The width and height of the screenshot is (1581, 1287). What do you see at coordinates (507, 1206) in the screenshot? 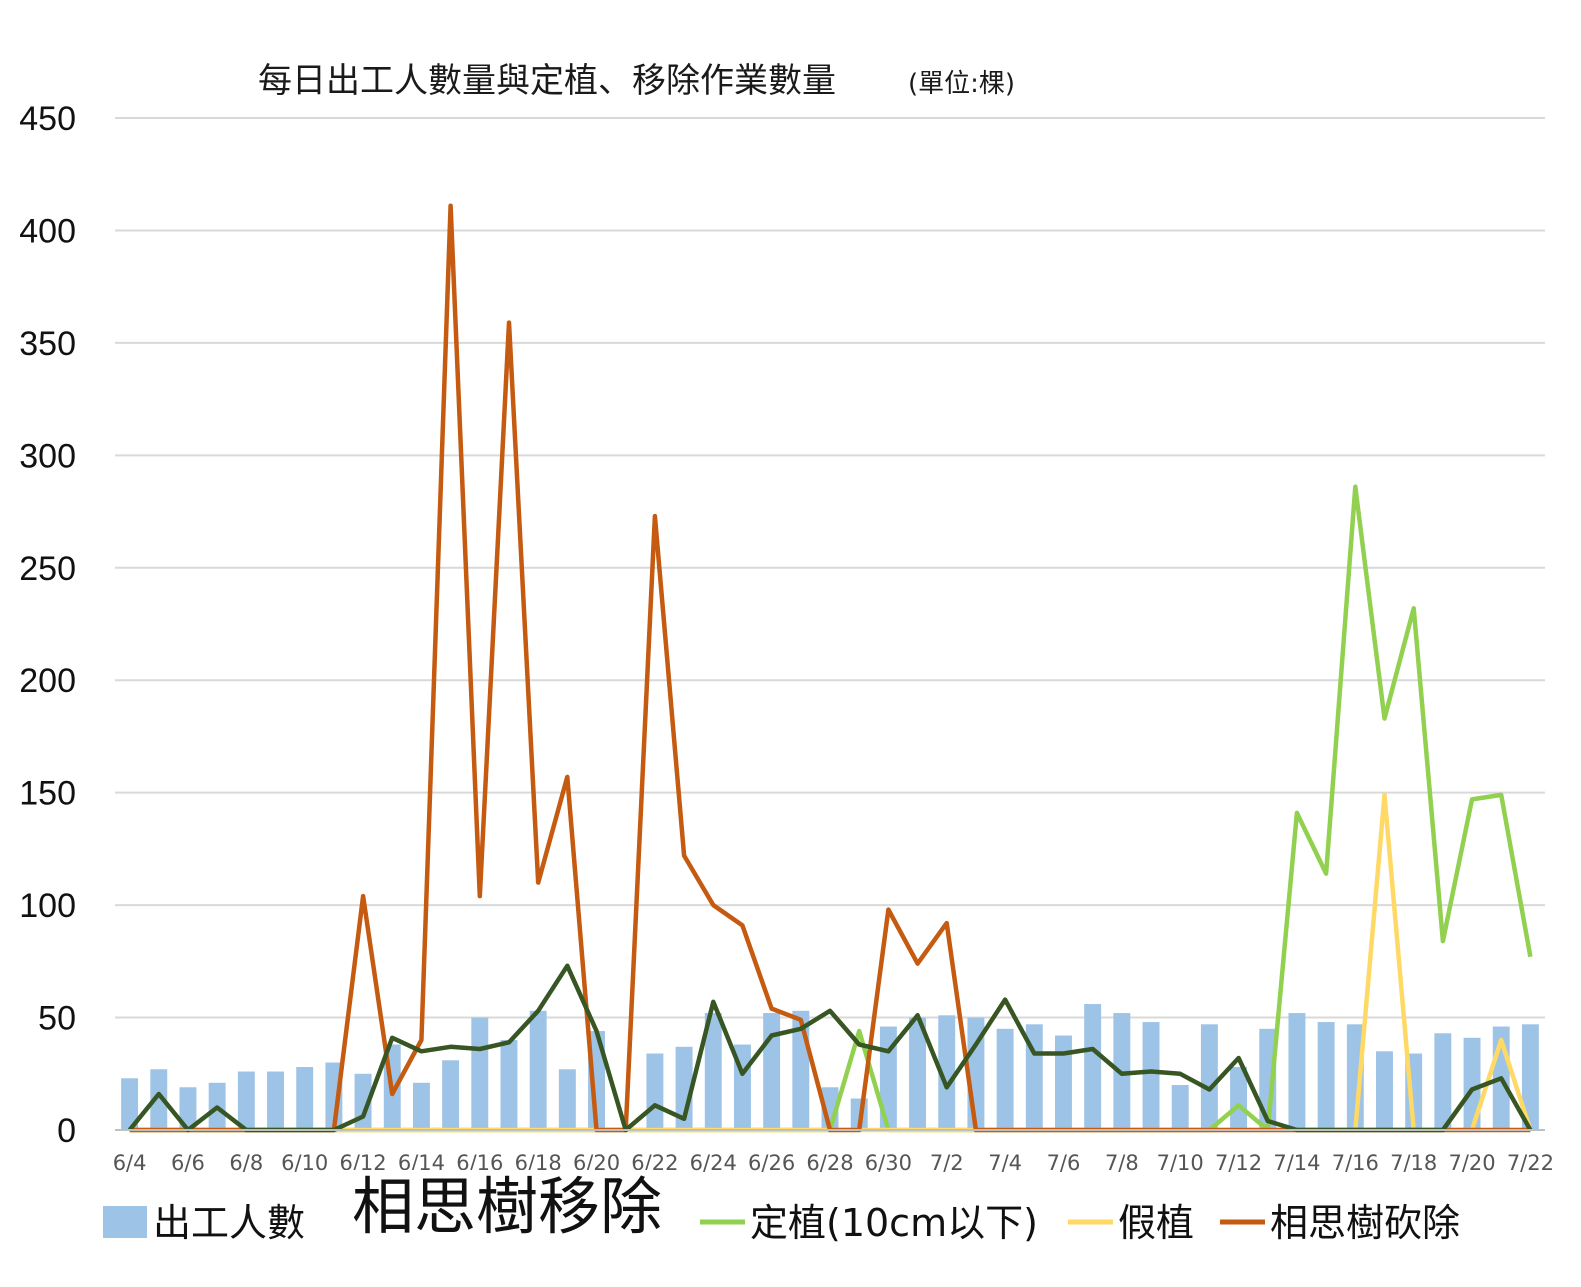
I see `legend-label: 相思樹移除` at bounding box center [507, 1206].